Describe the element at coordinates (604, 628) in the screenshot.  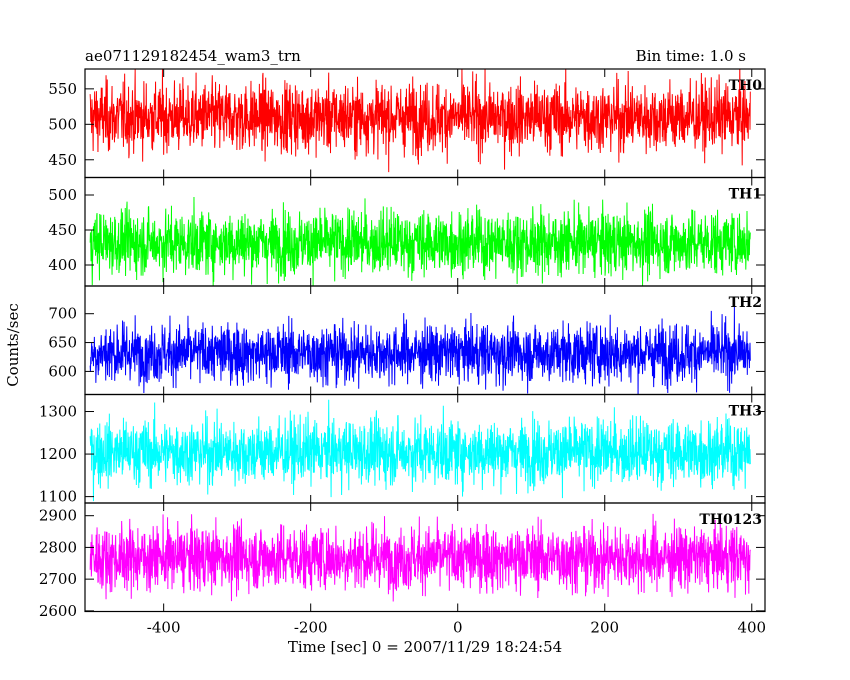
I see `x-tick-label: 200` at that location.